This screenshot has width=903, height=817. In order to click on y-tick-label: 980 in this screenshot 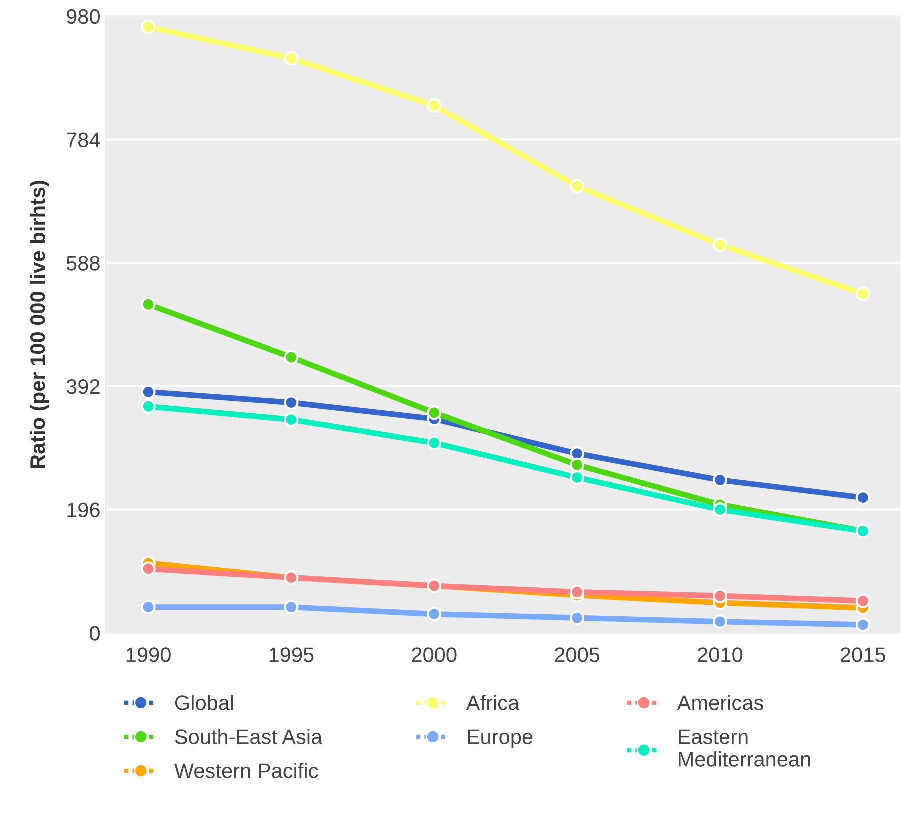, I will do `click(83, 16)`.